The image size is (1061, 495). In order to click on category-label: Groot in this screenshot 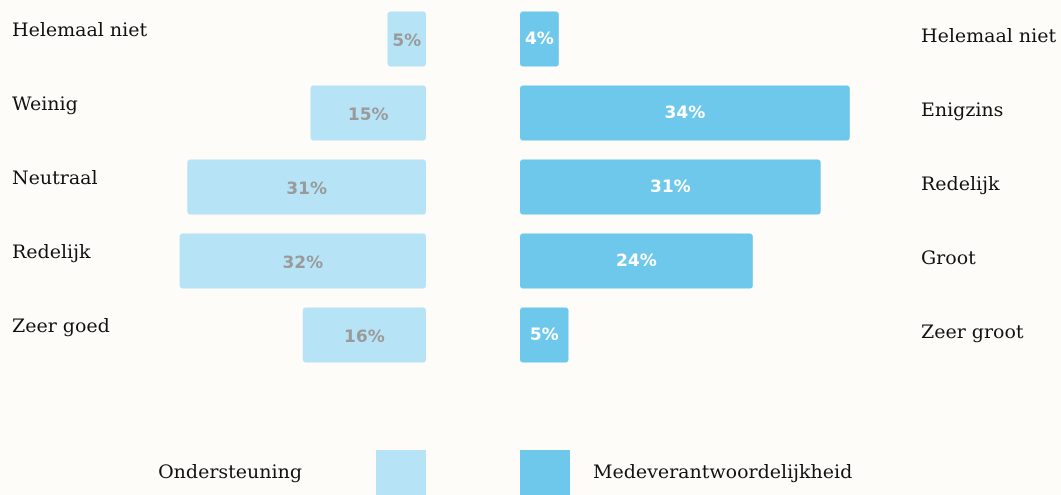, I will do `click(948, 258)`.